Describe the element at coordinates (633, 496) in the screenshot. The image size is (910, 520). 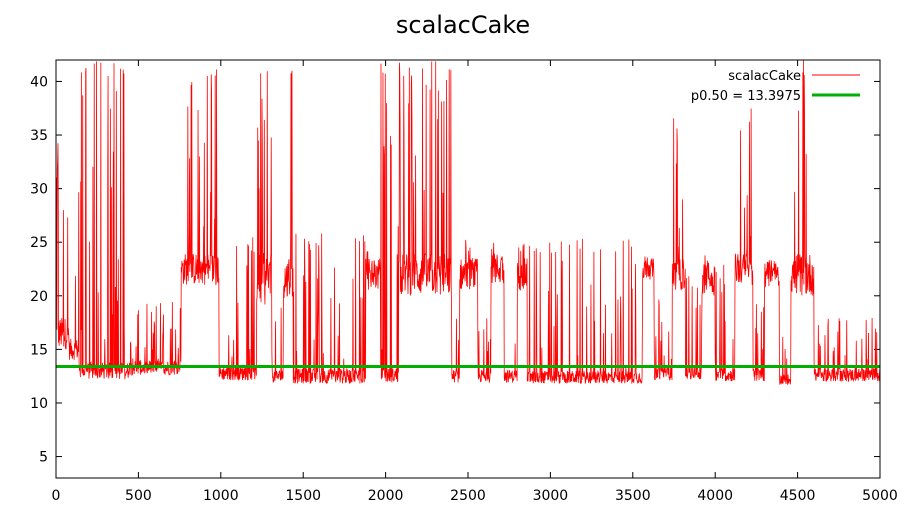
I see `x-tick-label: 3500` at that location.